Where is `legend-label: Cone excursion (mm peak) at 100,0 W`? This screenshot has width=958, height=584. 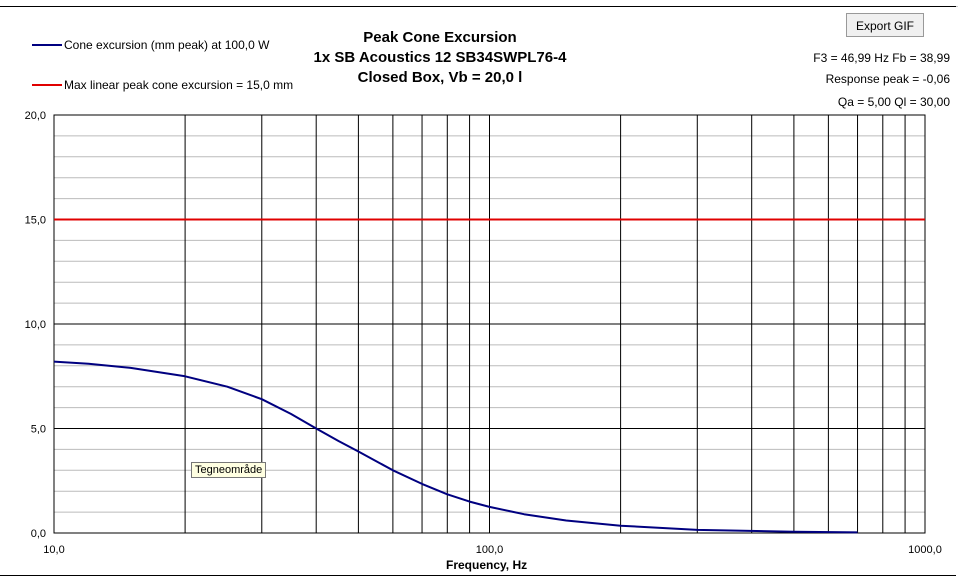 legend-label: Cone excursion (mm peak) at 100,0 W is located at coordinates (167, 45).